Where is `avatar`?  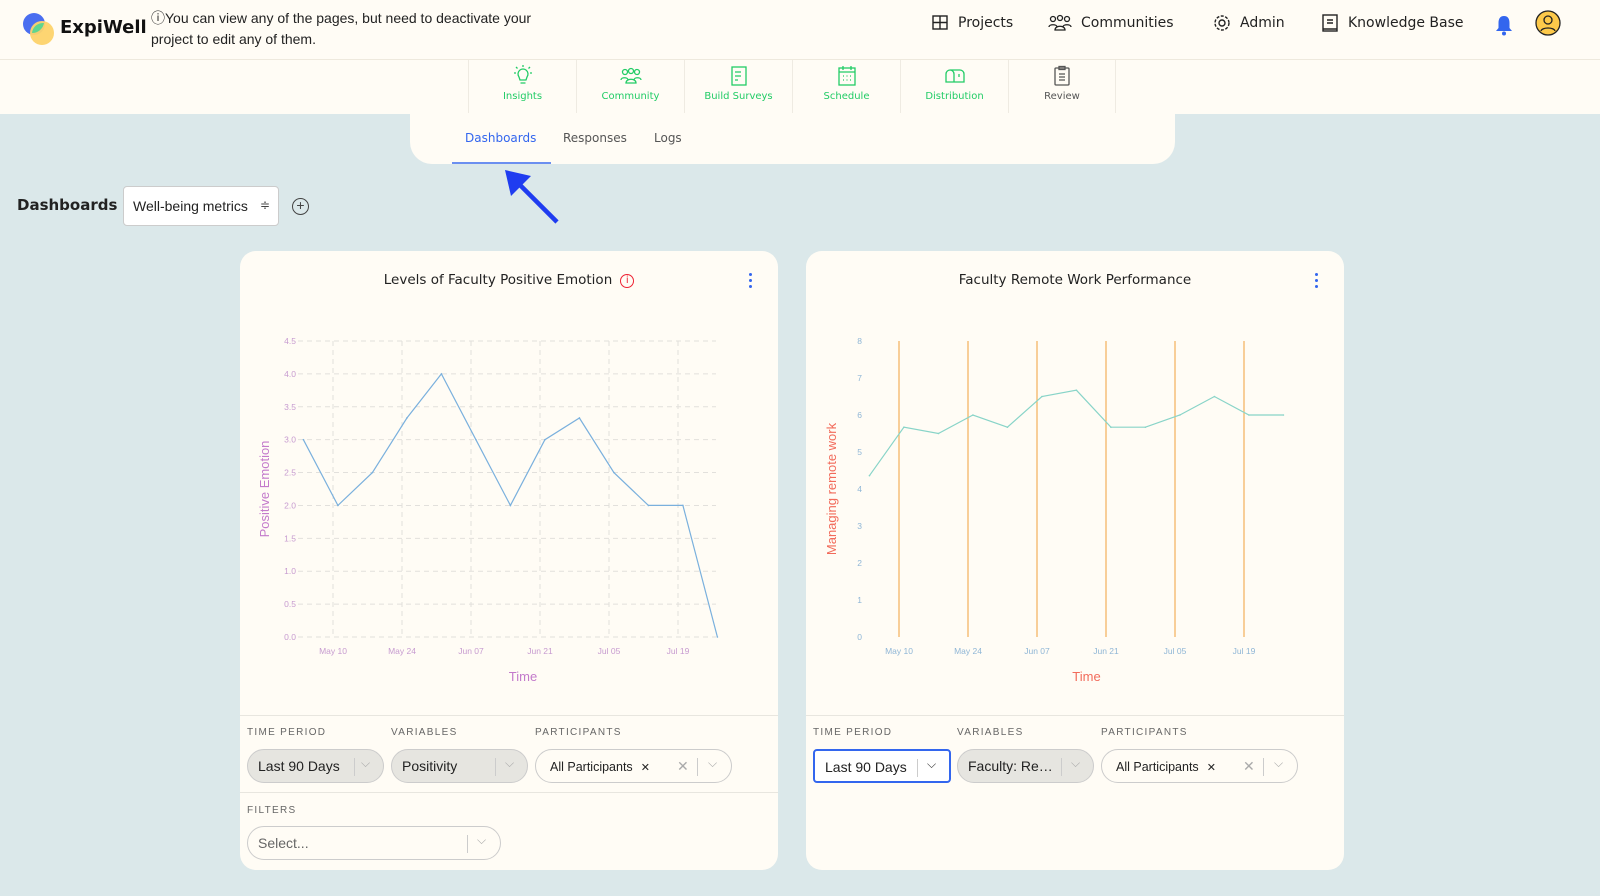 avatar is located at coordinates (1548, 23).